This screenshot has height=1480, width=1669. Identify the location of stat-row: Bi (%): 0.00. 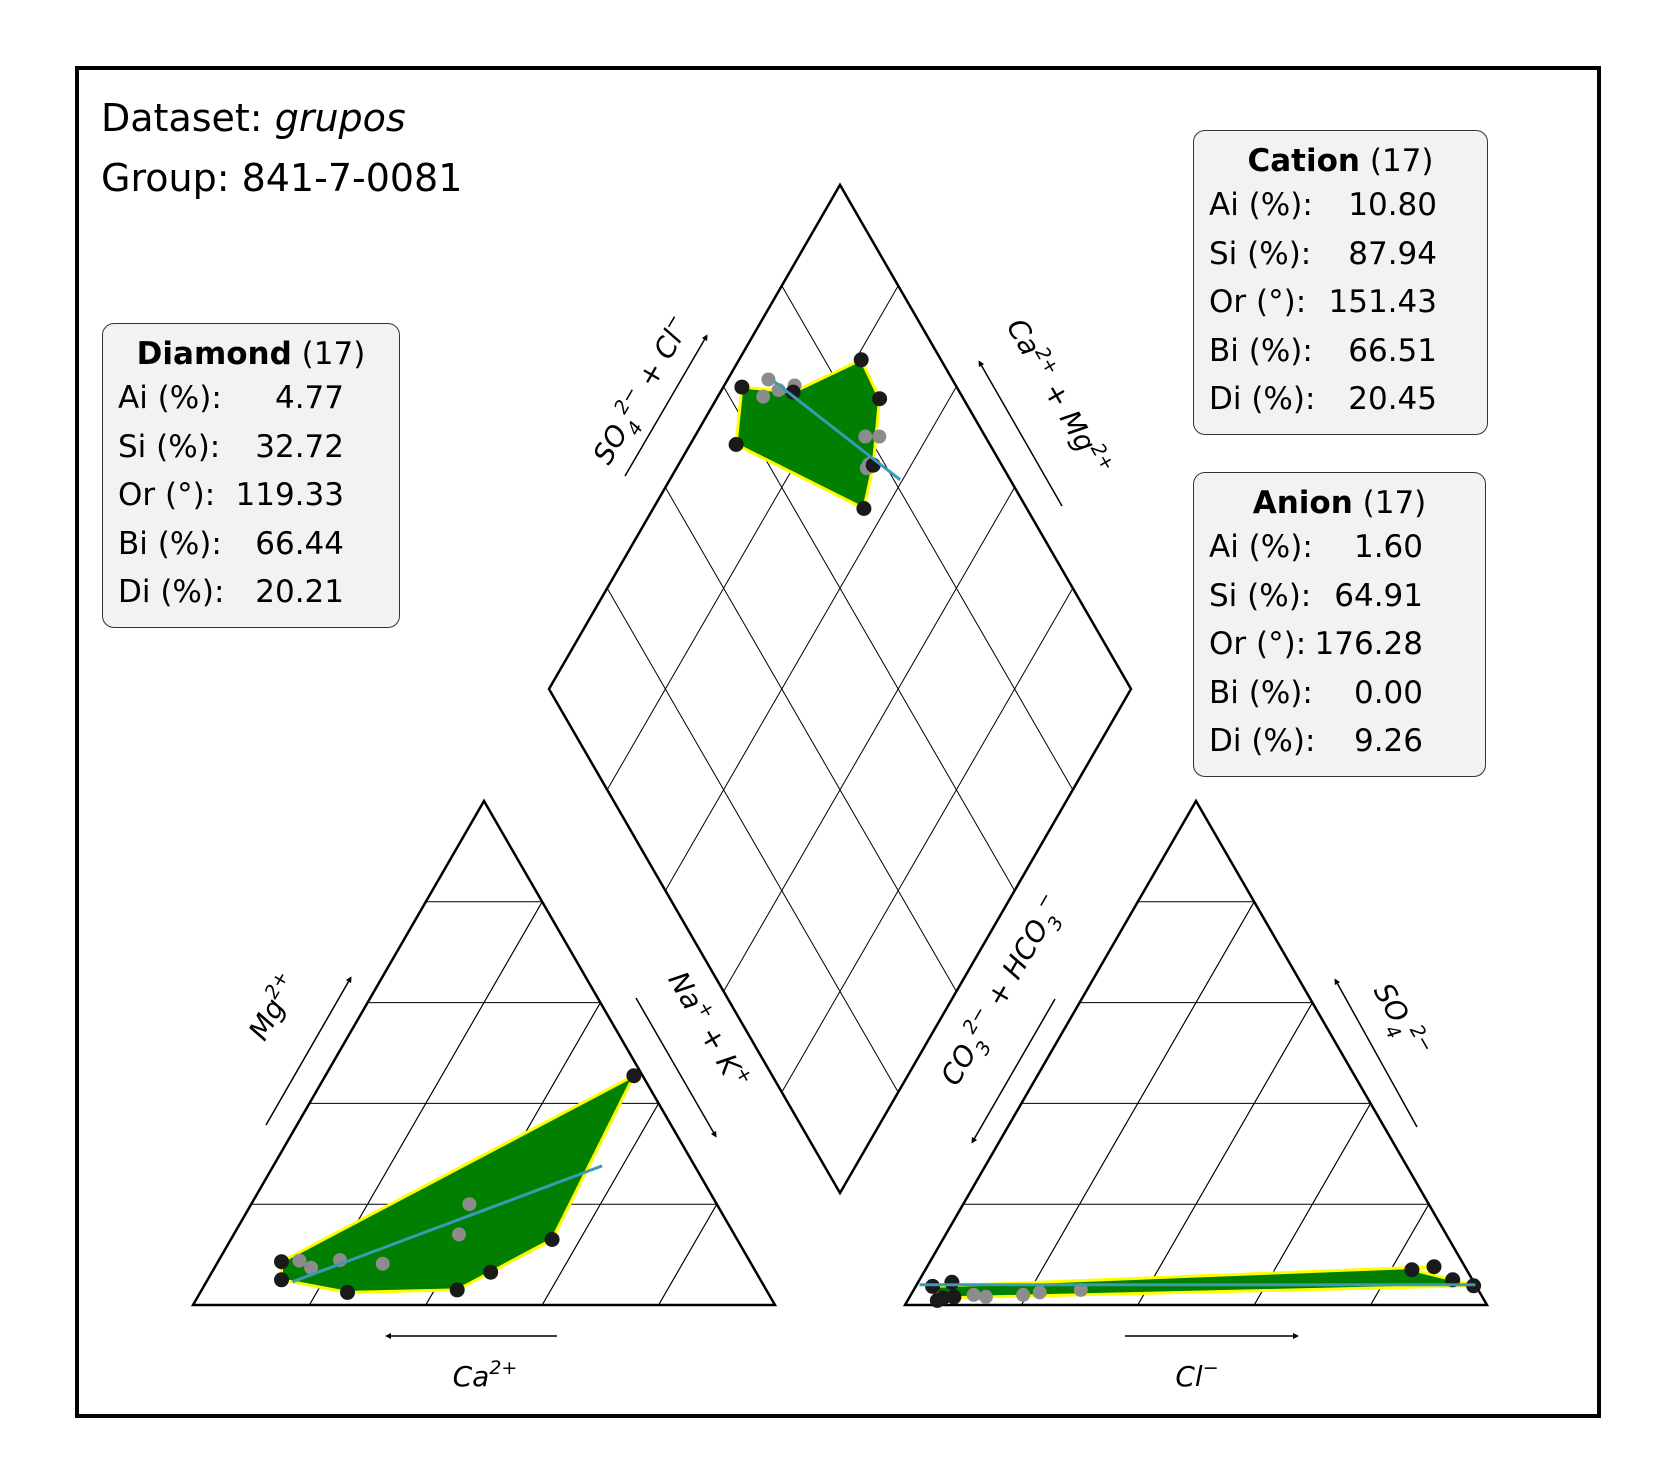
(1339, 693).